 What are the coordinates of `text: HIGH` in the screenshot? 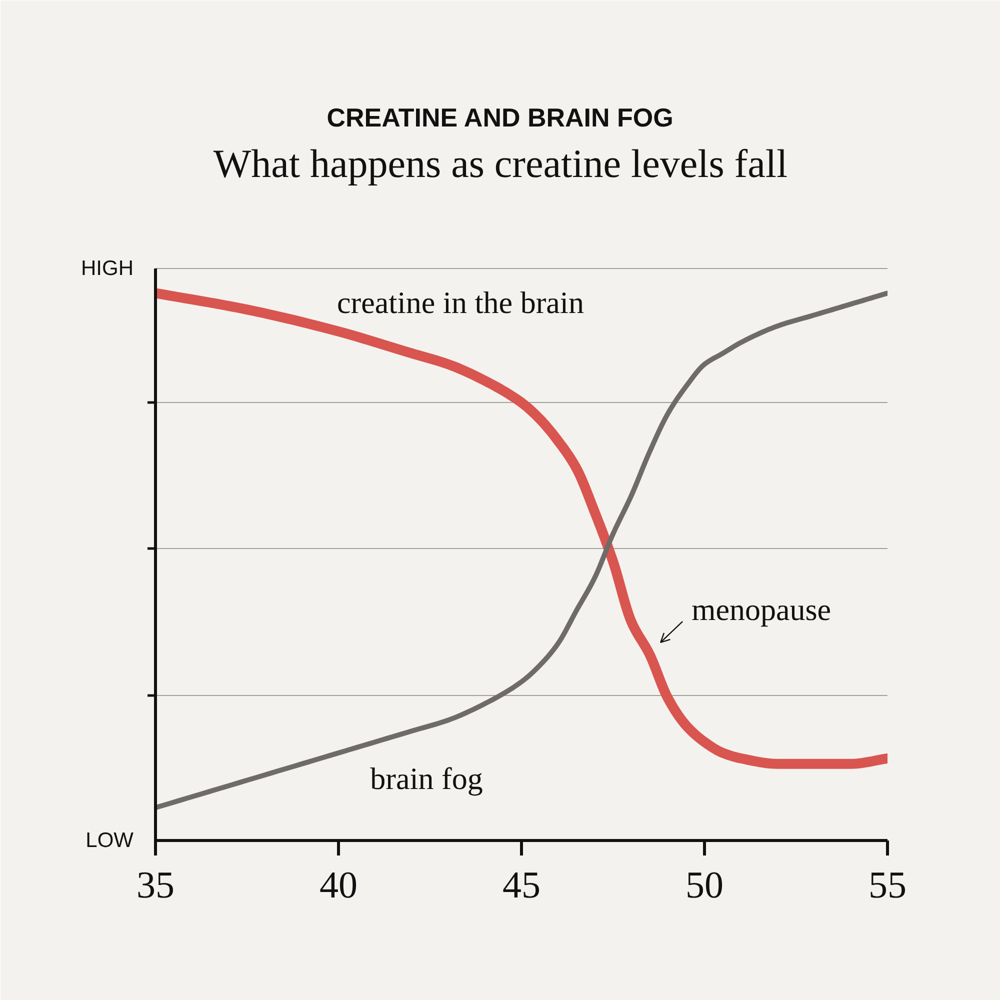 It's located at (107, 268).